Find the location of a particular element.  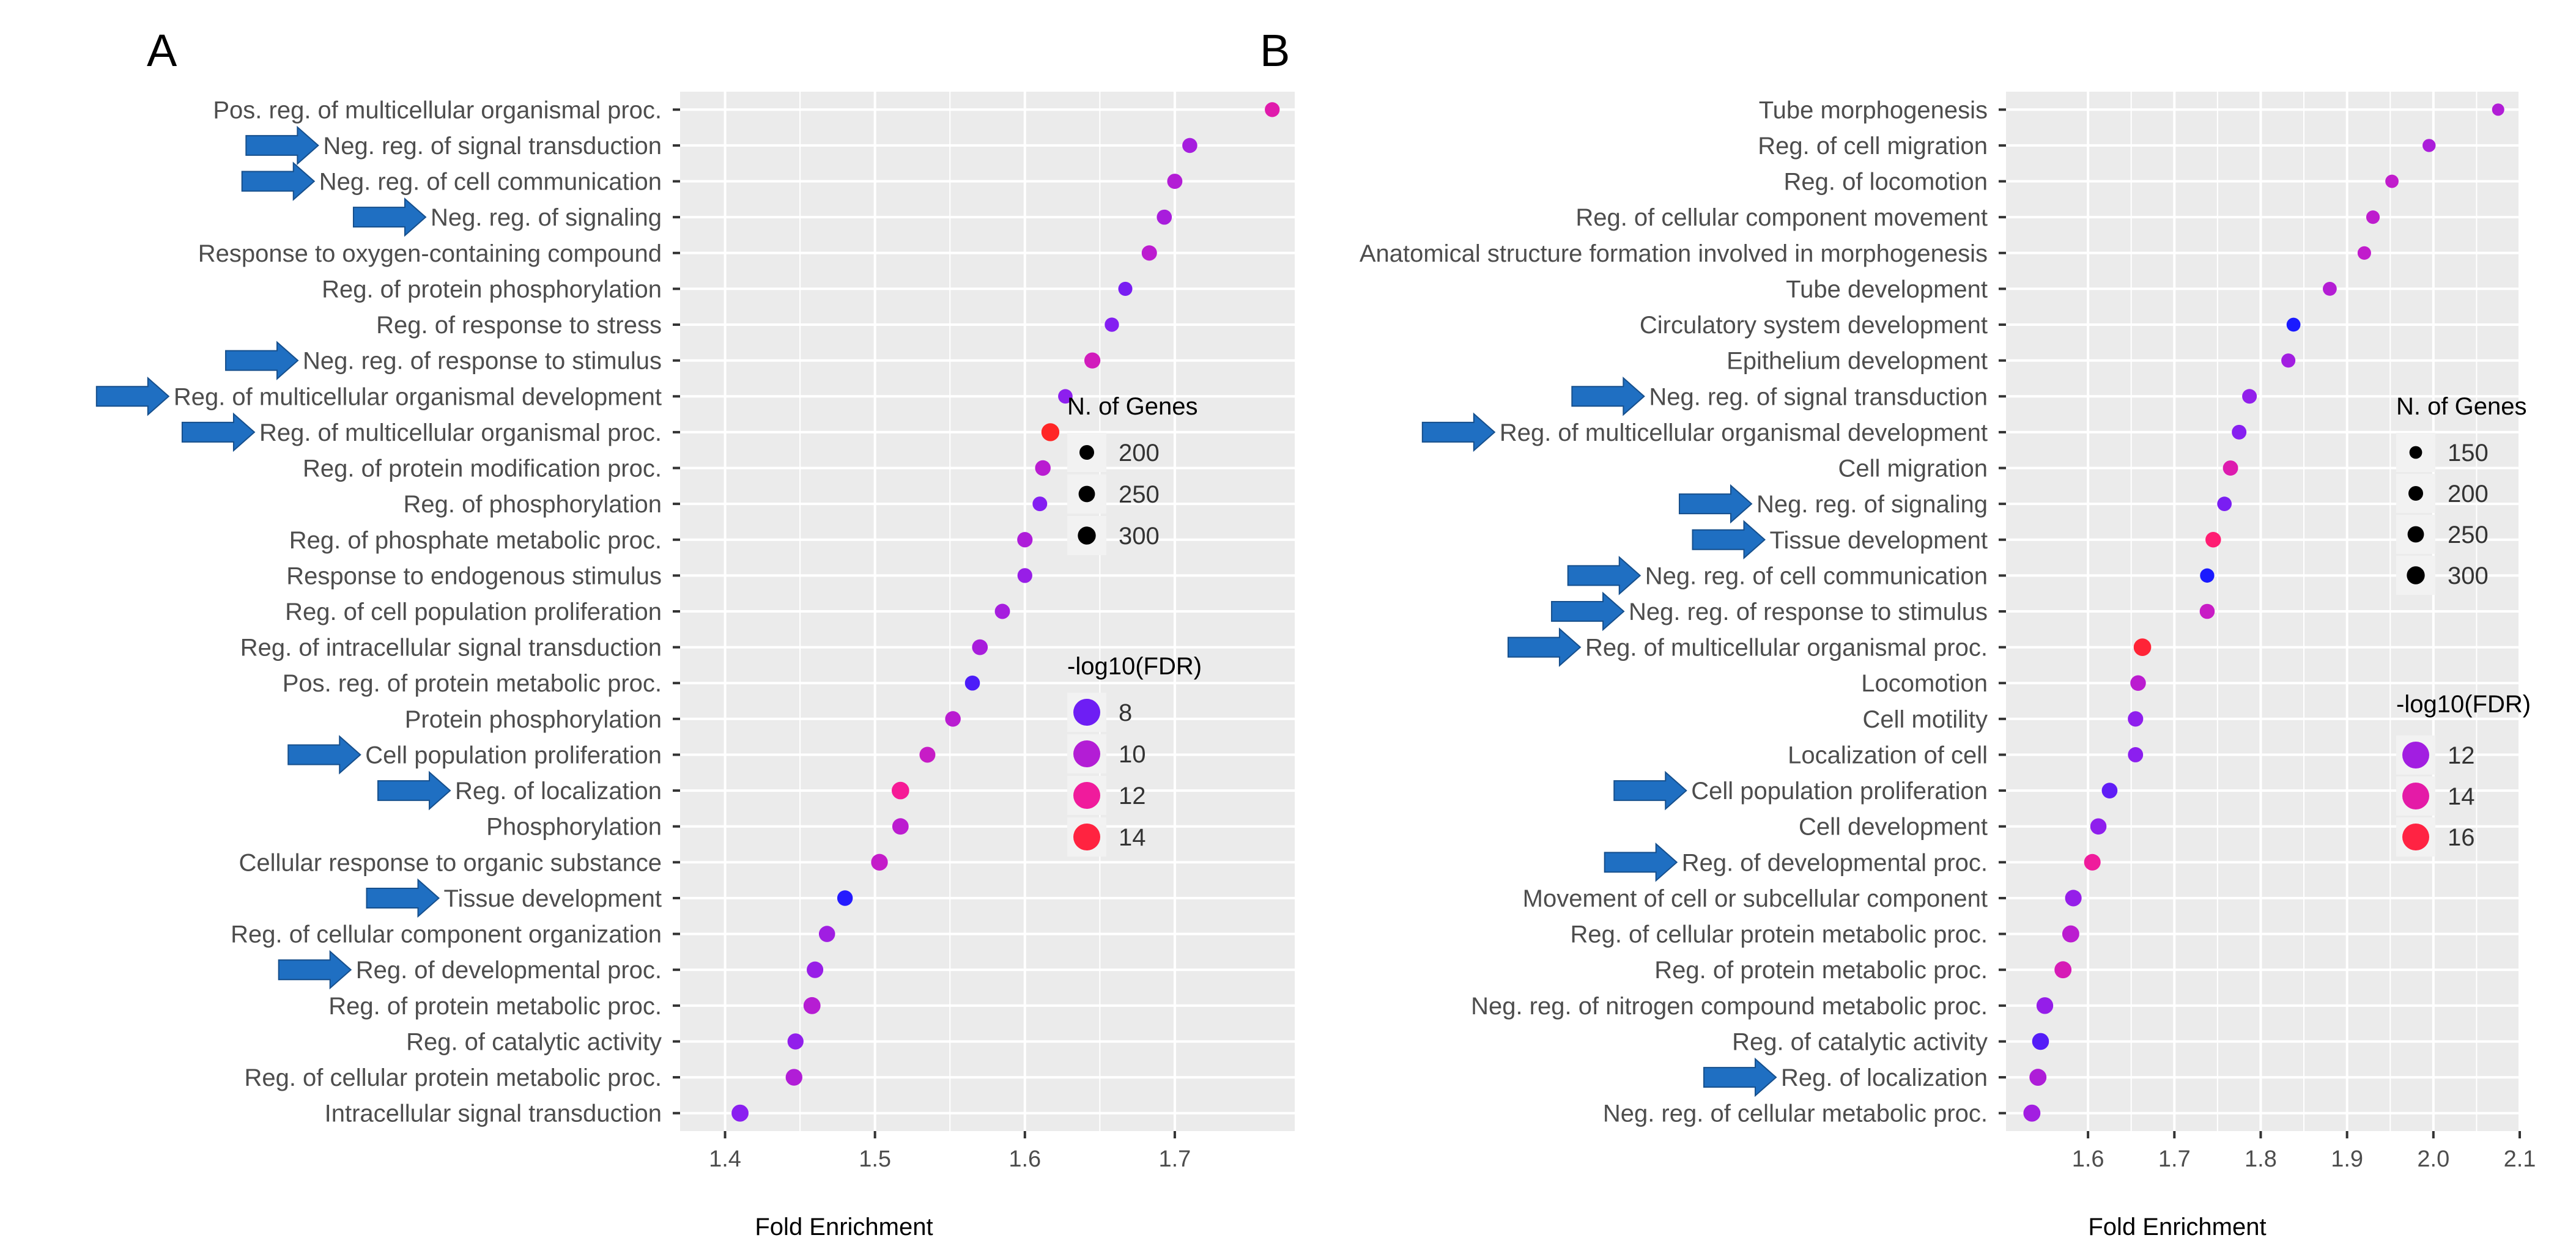

panel-a-size-legend: 200 250 300 is located at coordinates (1113, 494).